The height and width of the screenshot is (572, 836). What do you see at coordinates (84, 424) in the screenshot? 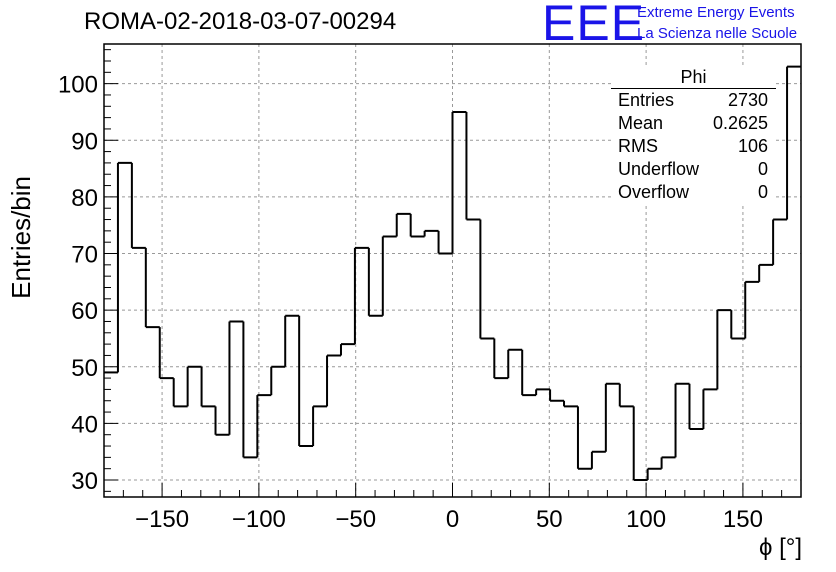
I see `y-tick-label: 40` at bounding box center [84, 424].